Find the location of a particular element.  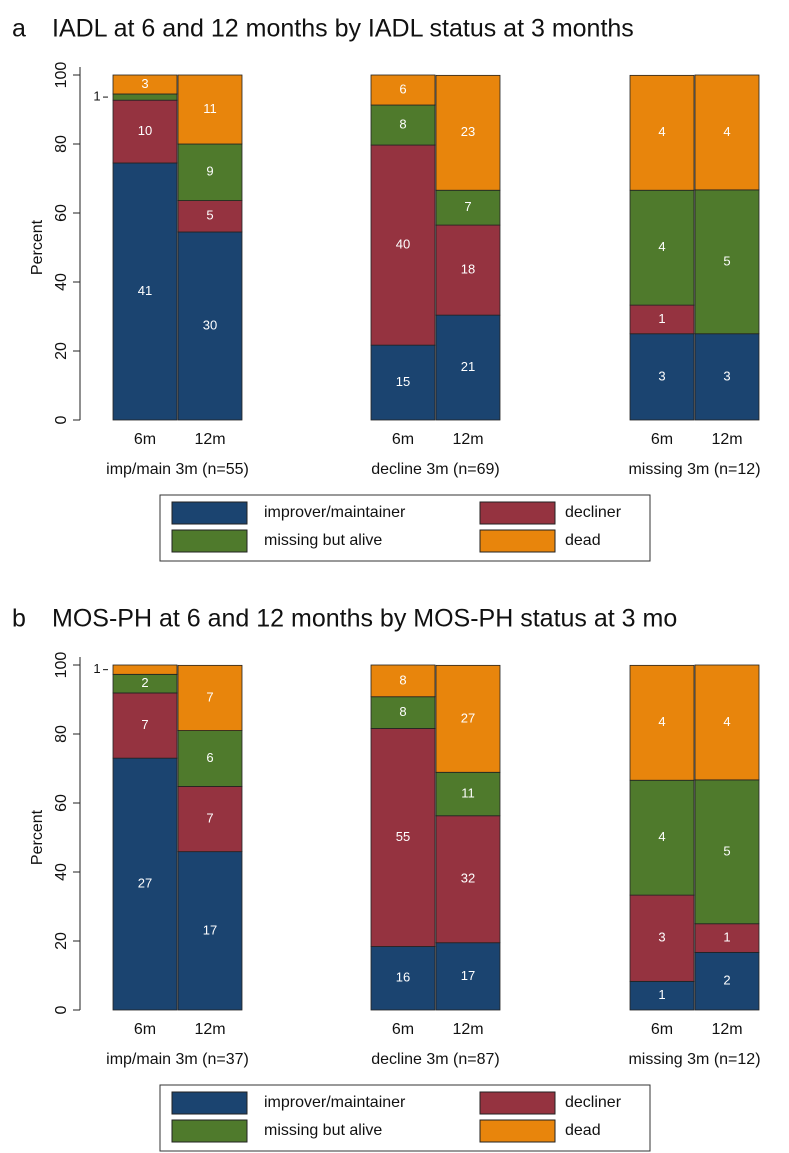

data-label: 9 is located at coordinates (209, 171).